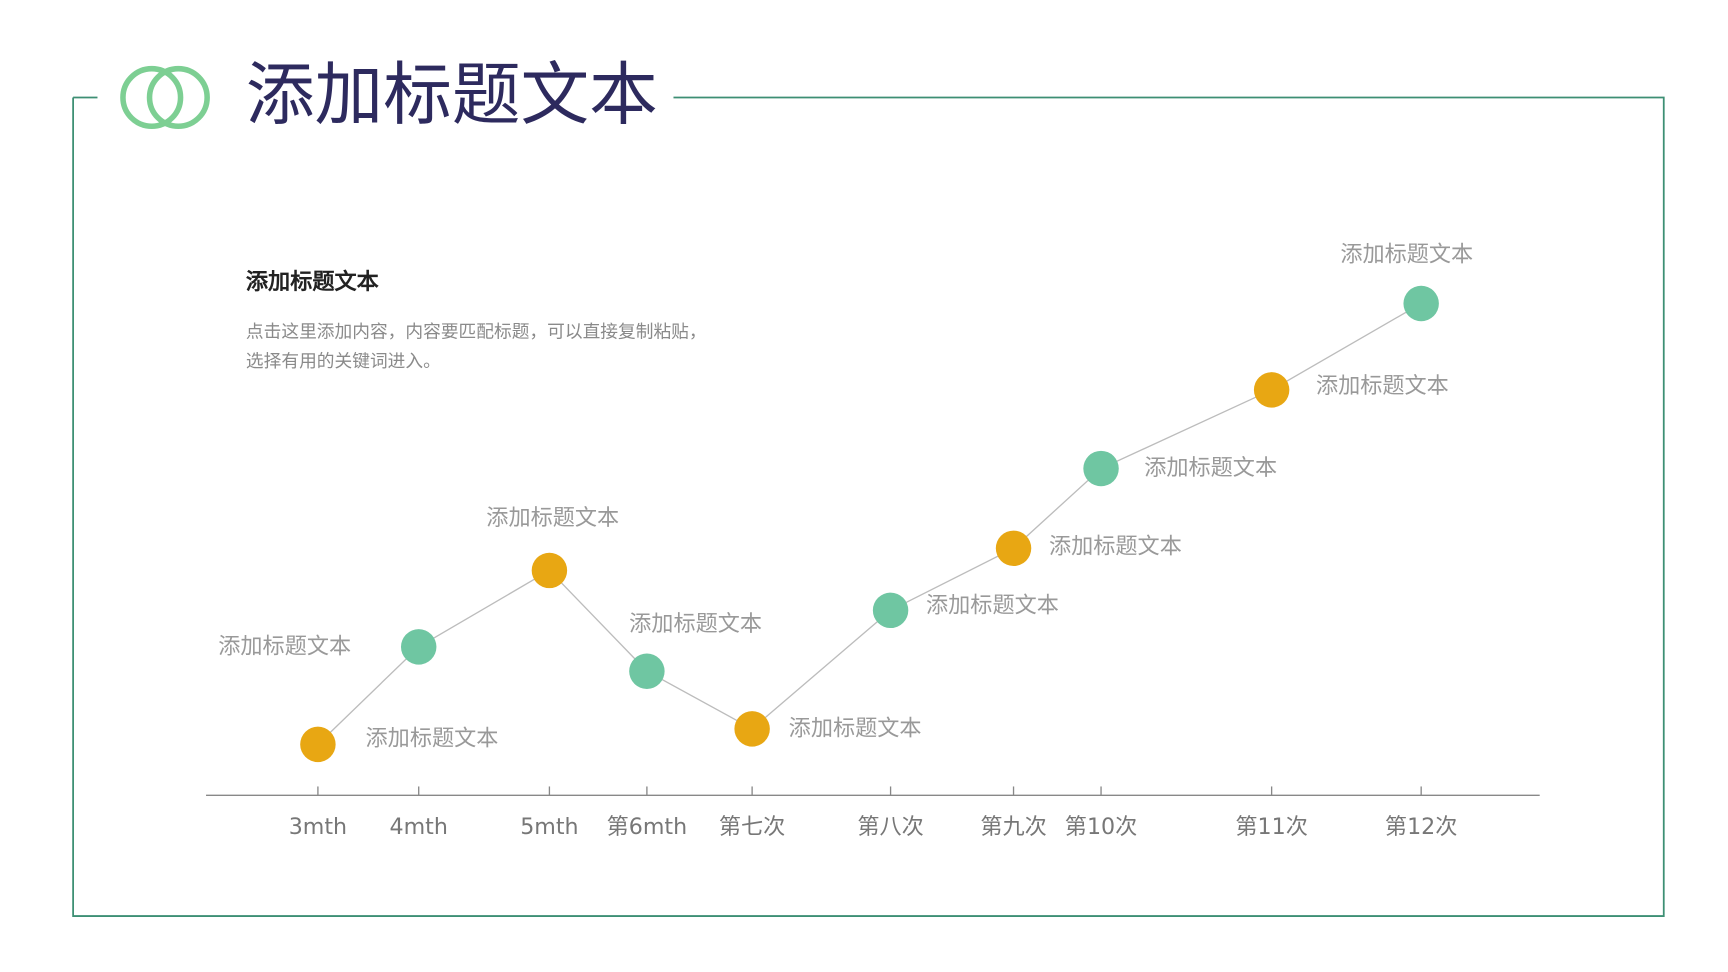  Describe the element at coordinates (419, 827) in the screenshot. I see `x-tick-label: 4mth` at that location.